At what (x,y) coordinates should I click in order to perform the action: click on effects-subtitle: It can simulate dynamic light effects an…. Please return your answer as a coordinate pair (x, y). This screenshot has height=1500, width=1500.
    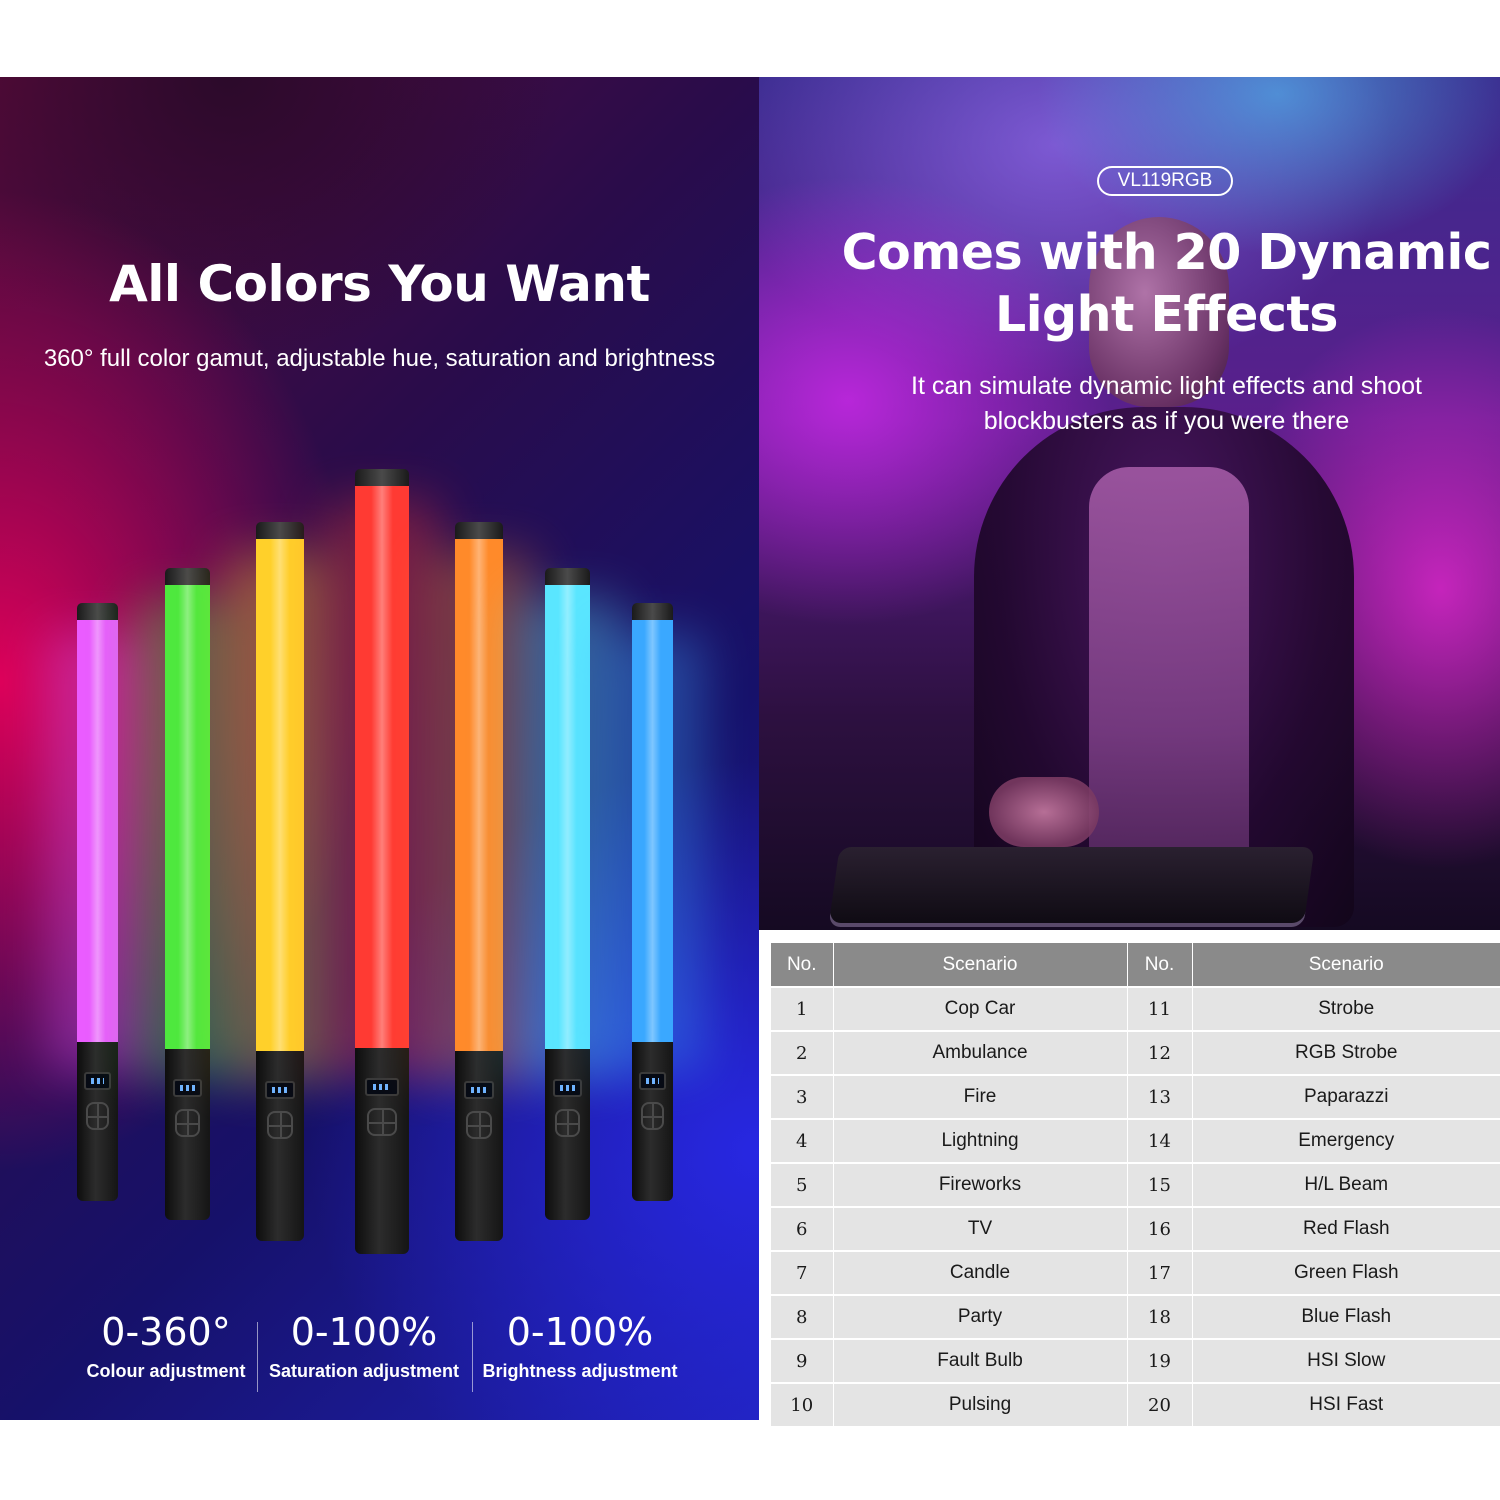
    Looking at the image, I should click on (1164, 404).